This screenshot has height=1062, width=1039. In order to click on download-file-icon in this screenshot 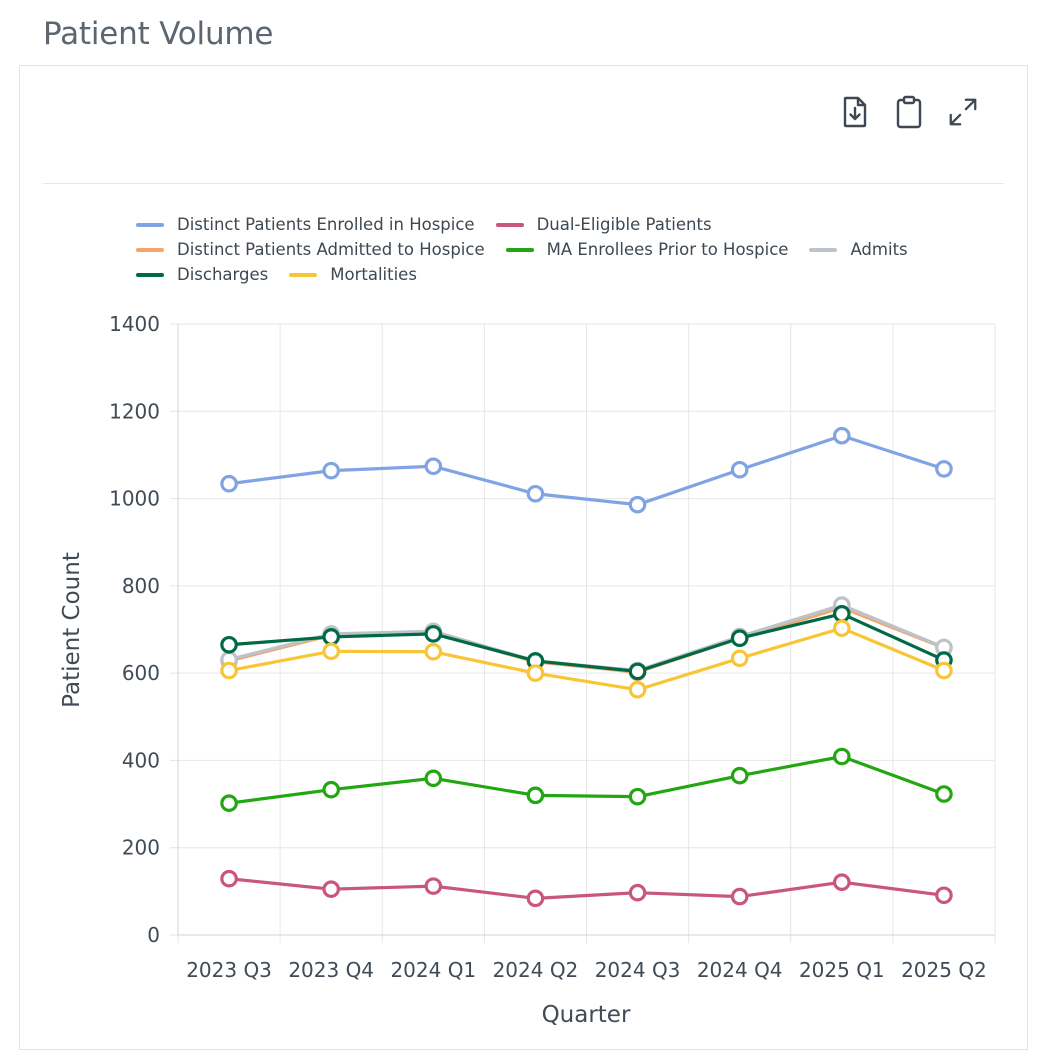, I will do `click(855, 112)`.